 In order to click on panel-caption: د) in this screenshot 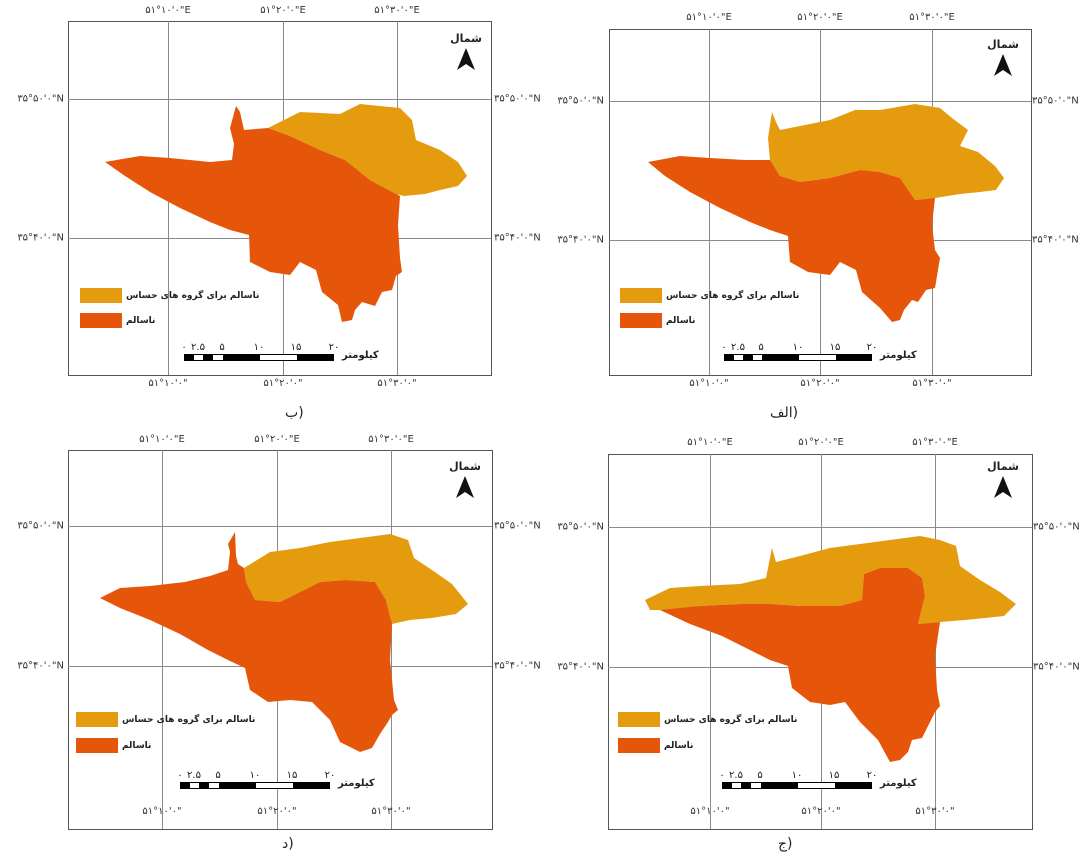, I will do `click(288, 844)`.